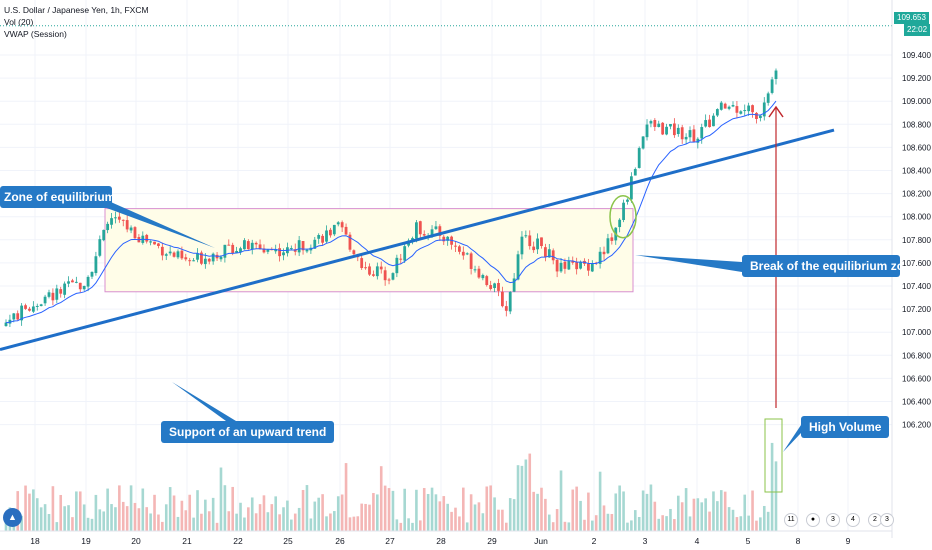 The width and height of the screenshot is (932, 550). I want to click on zone-of-equilibrium-callout: Zone of equilibrium, so click(56, 197).